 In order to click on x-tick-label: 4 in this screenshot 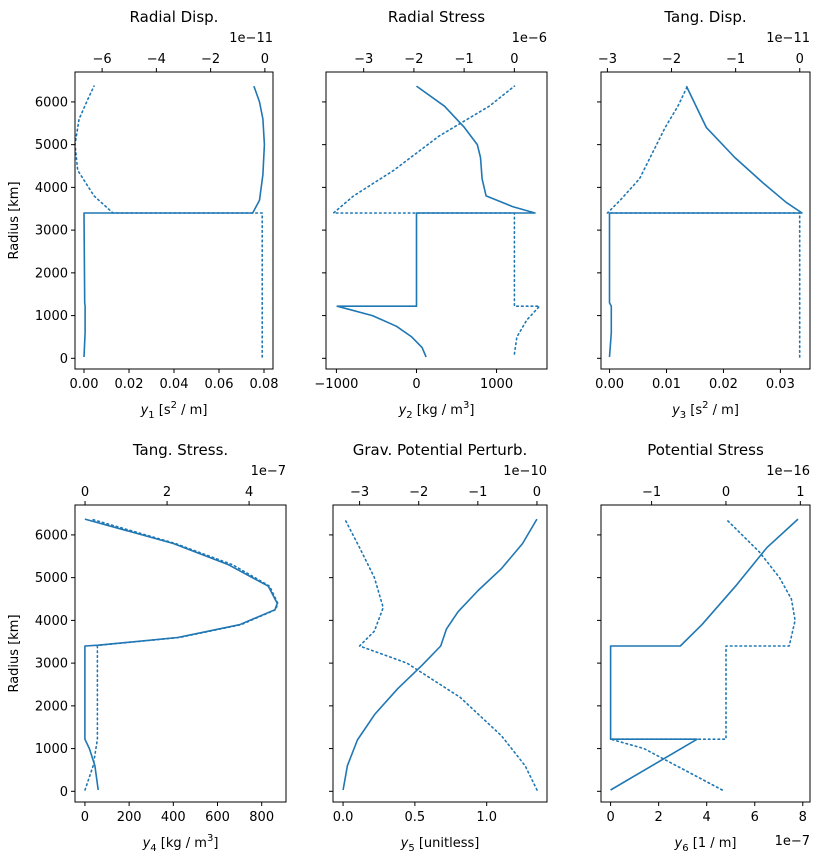, I will do `click(707, 817)`.